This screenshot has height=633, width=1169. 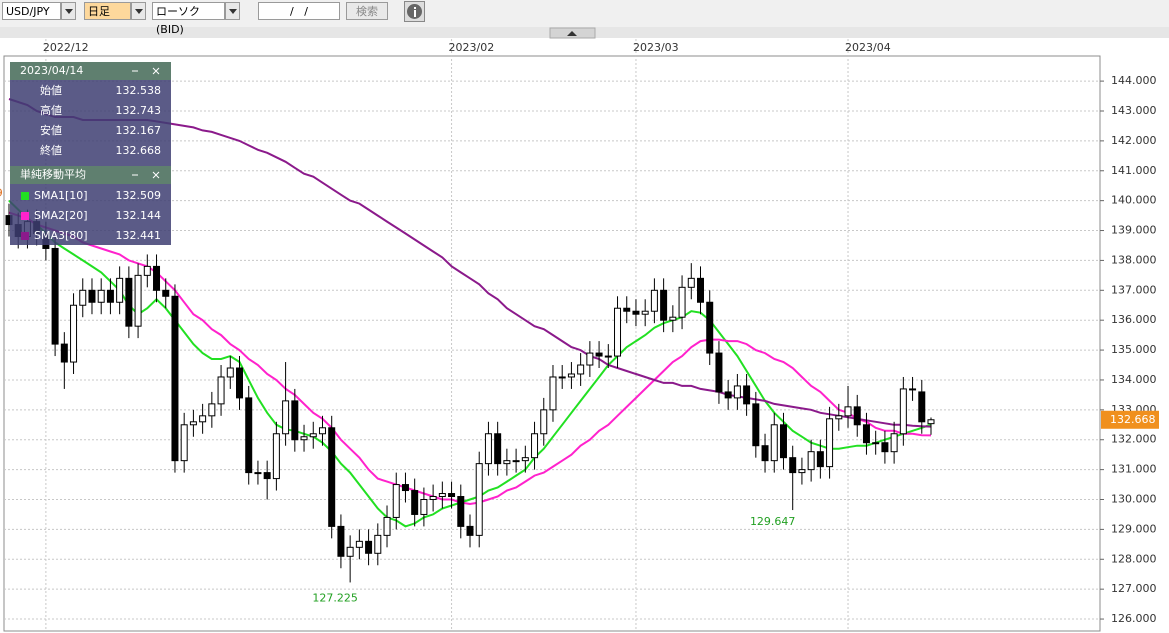 I want to click on legend-label: SMA2[20], so click(x=61, y=215).